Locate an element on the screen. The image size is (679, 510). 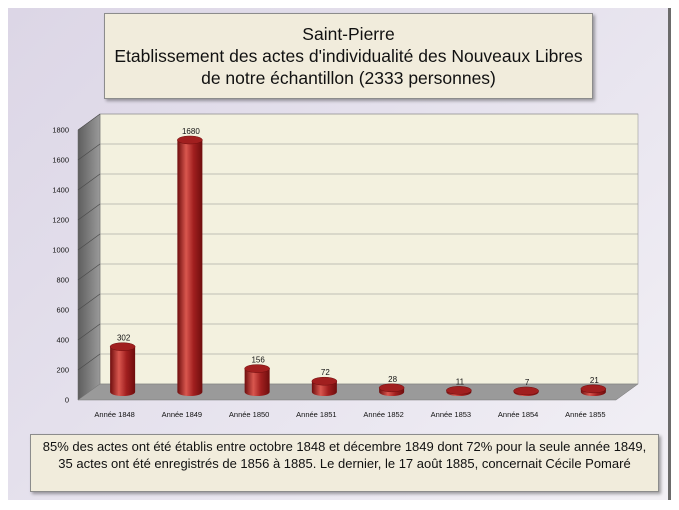
y-tick-label: 1400 is located at coordinates (60, 190).